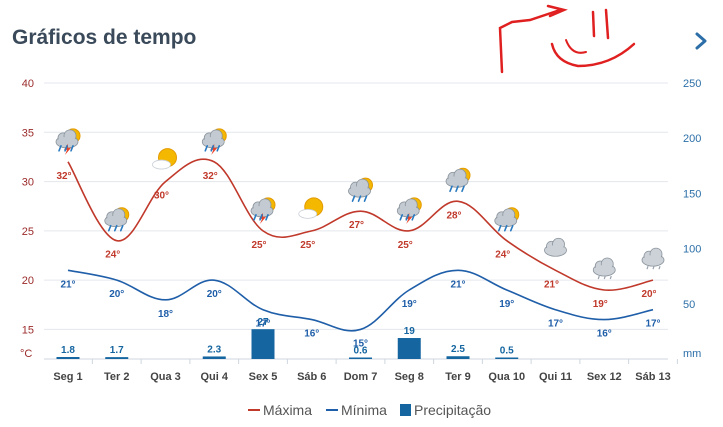  Describe the element at coordinates (648, 294) in the screenshot. I see `max-temperature-label: 20°` at that location.